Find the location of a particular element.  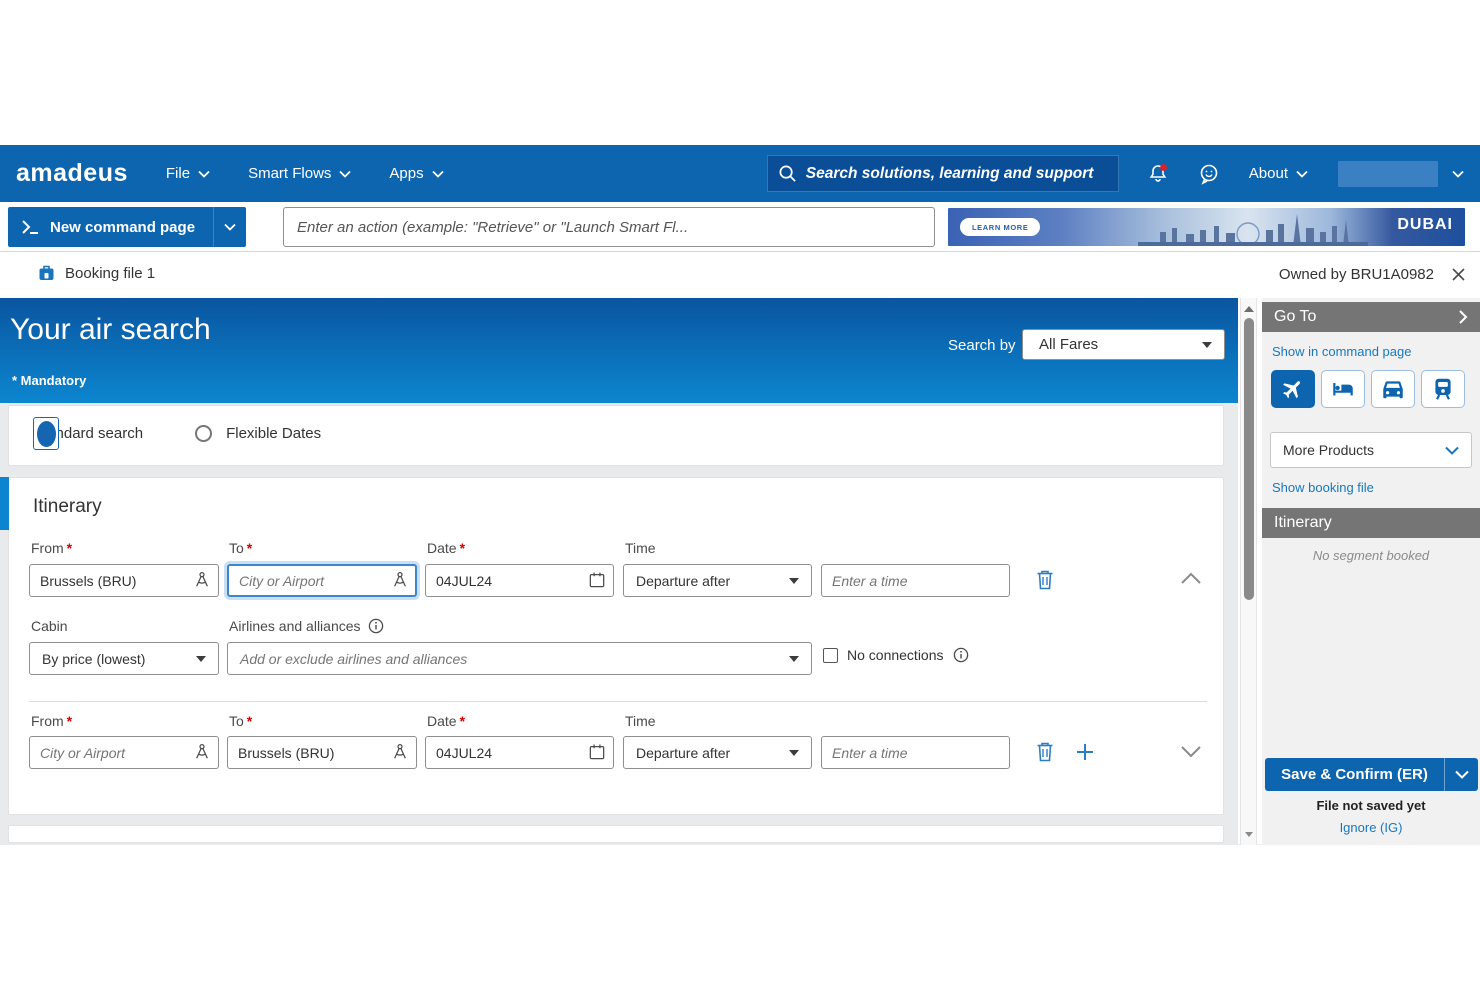

cabin-select: By price (lowest) is located at coordinates (124, 658).